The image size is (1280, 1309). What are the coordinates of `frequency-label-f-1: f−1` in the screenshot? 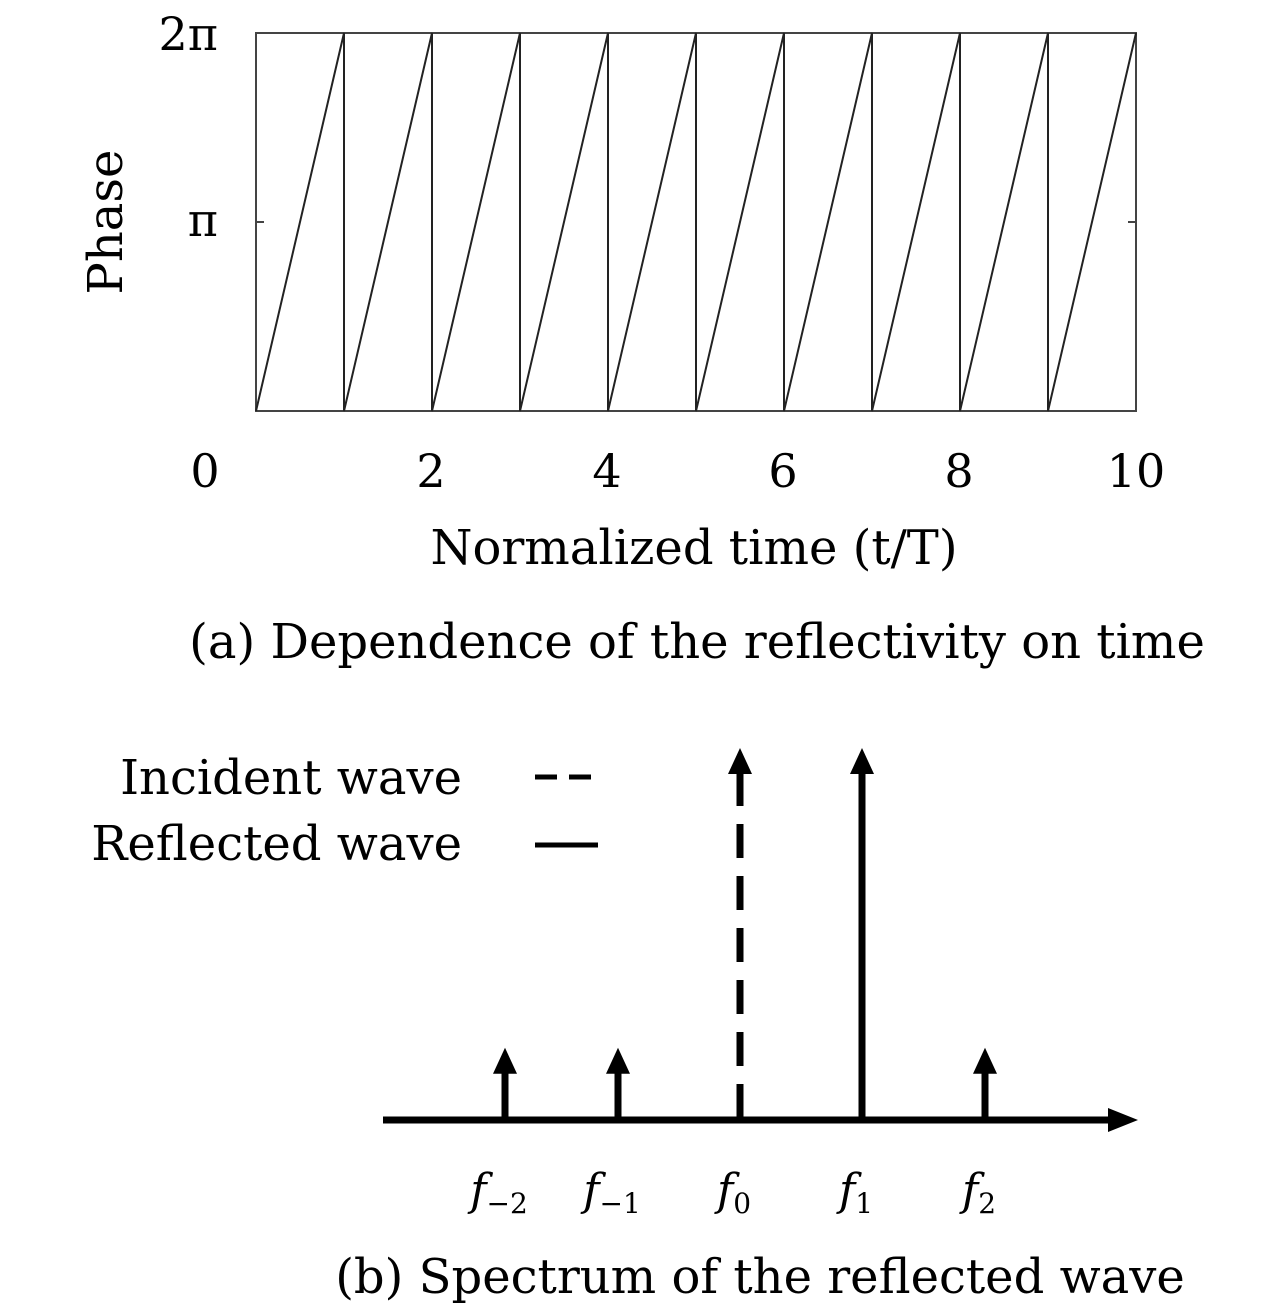 It's located at (610, 1192).